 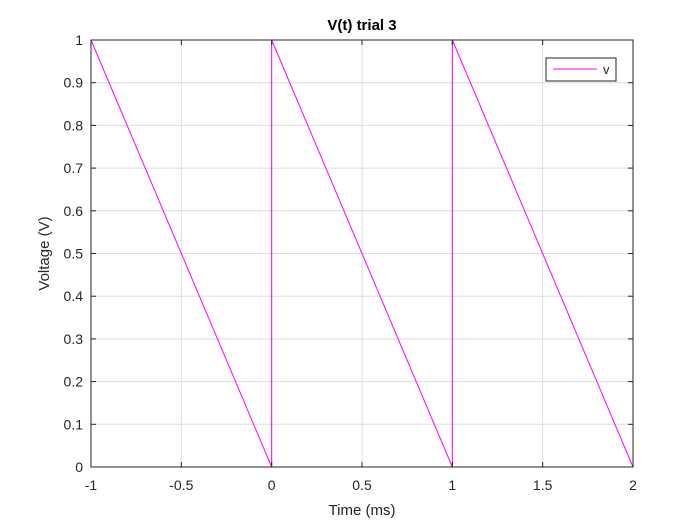 I want to click on x-tick-label: 0, so click(x=272, y=485).